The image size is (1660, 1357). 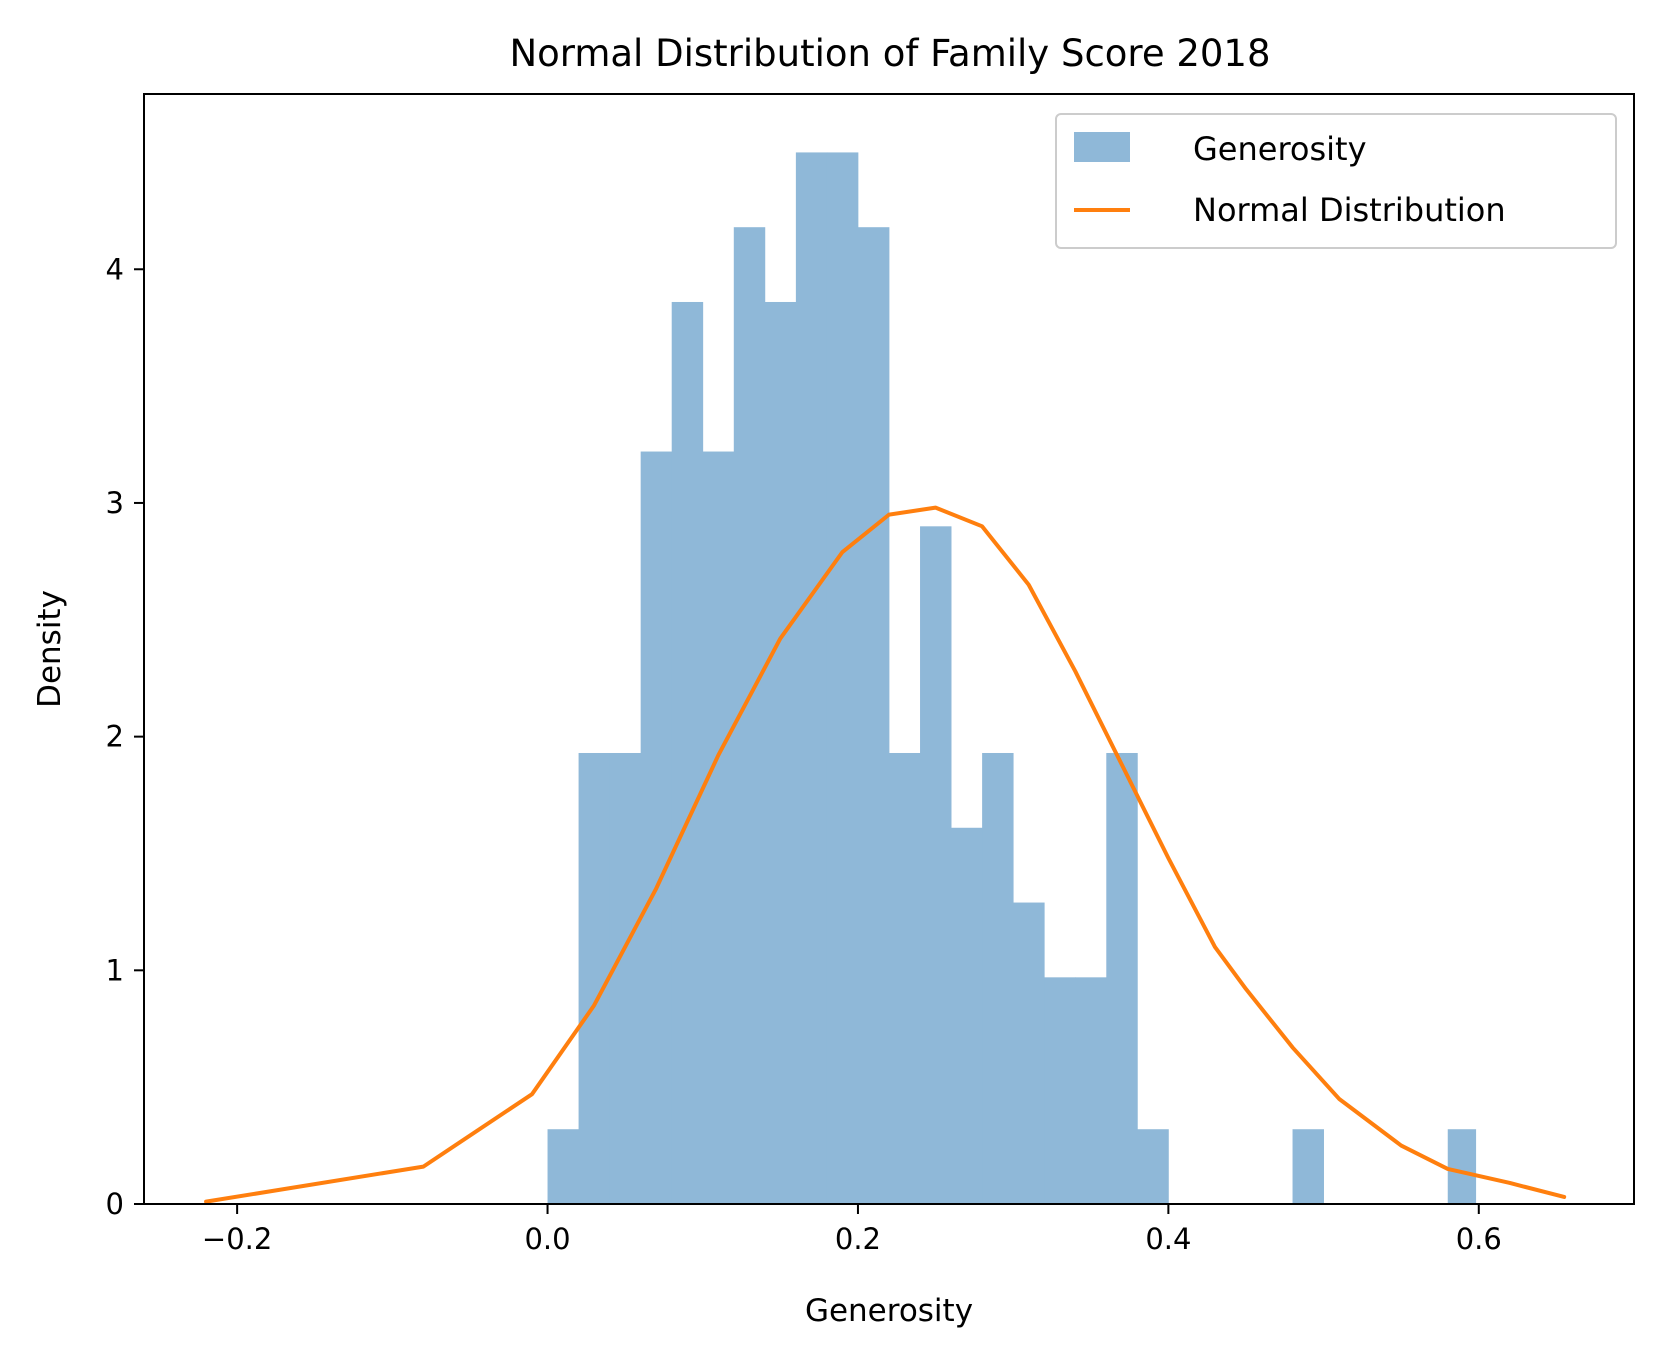 What do you see at coordinates (115, 1204) in the screenshot?
I see `y-tick-label: 0` at bounding box center [115, 1204].